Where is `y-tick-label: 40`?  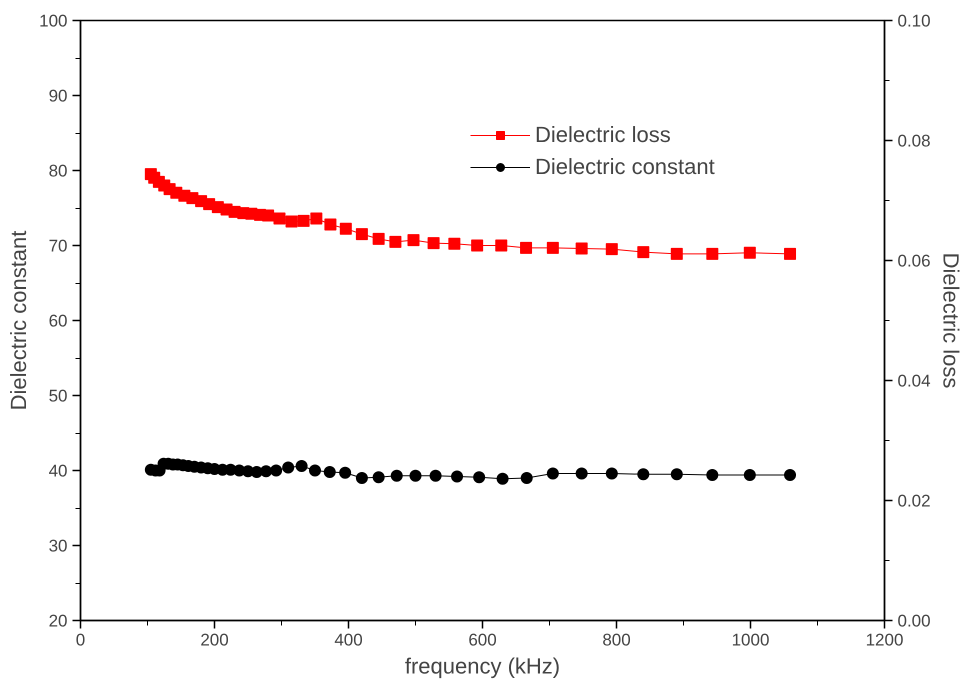
y-tick-label: 40 is located at coordinates (58, 471).